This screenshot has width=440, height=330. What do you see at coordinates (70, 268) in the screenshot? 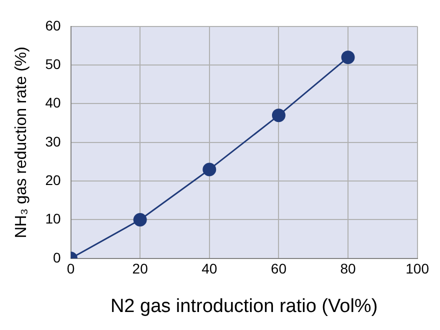
I see `x-tick-label: 0` at bounding box center [70, 268].